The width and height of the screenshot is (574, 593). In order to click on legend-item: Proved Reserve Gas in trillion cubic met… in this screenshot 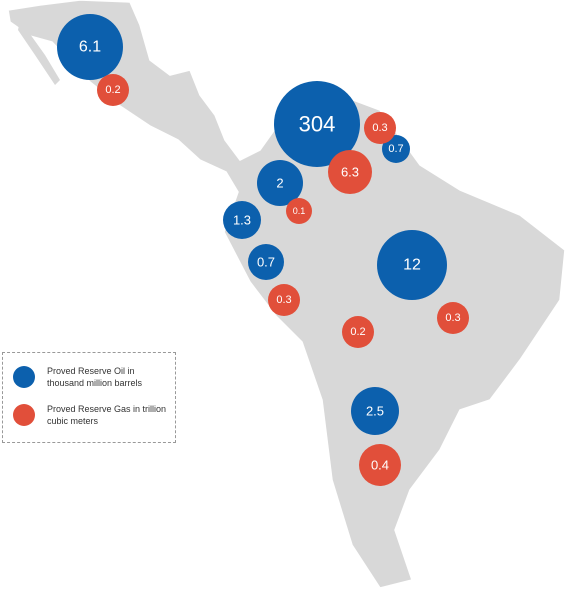, I will do `click(92, 415)`.